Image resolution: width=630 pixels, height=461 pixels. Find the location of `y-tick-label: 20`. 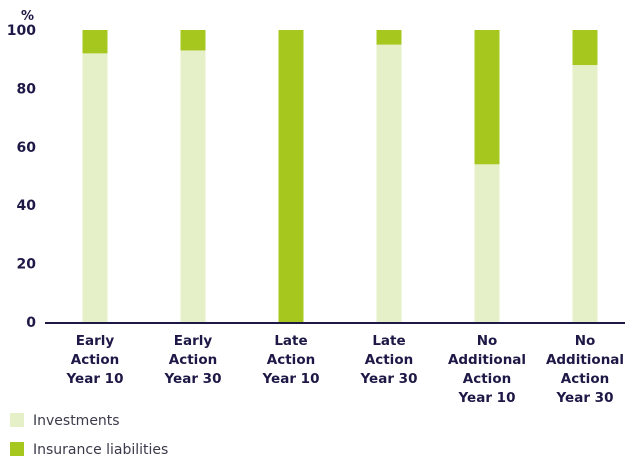

y-tick-label: 20 is located at coordinates (27, 265).